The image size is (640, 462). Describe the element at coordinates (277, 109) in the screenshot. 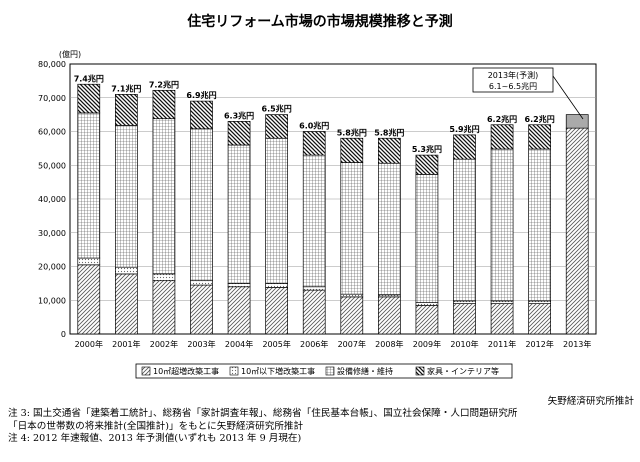

I see `data-label: 6.5兆円` at that location.